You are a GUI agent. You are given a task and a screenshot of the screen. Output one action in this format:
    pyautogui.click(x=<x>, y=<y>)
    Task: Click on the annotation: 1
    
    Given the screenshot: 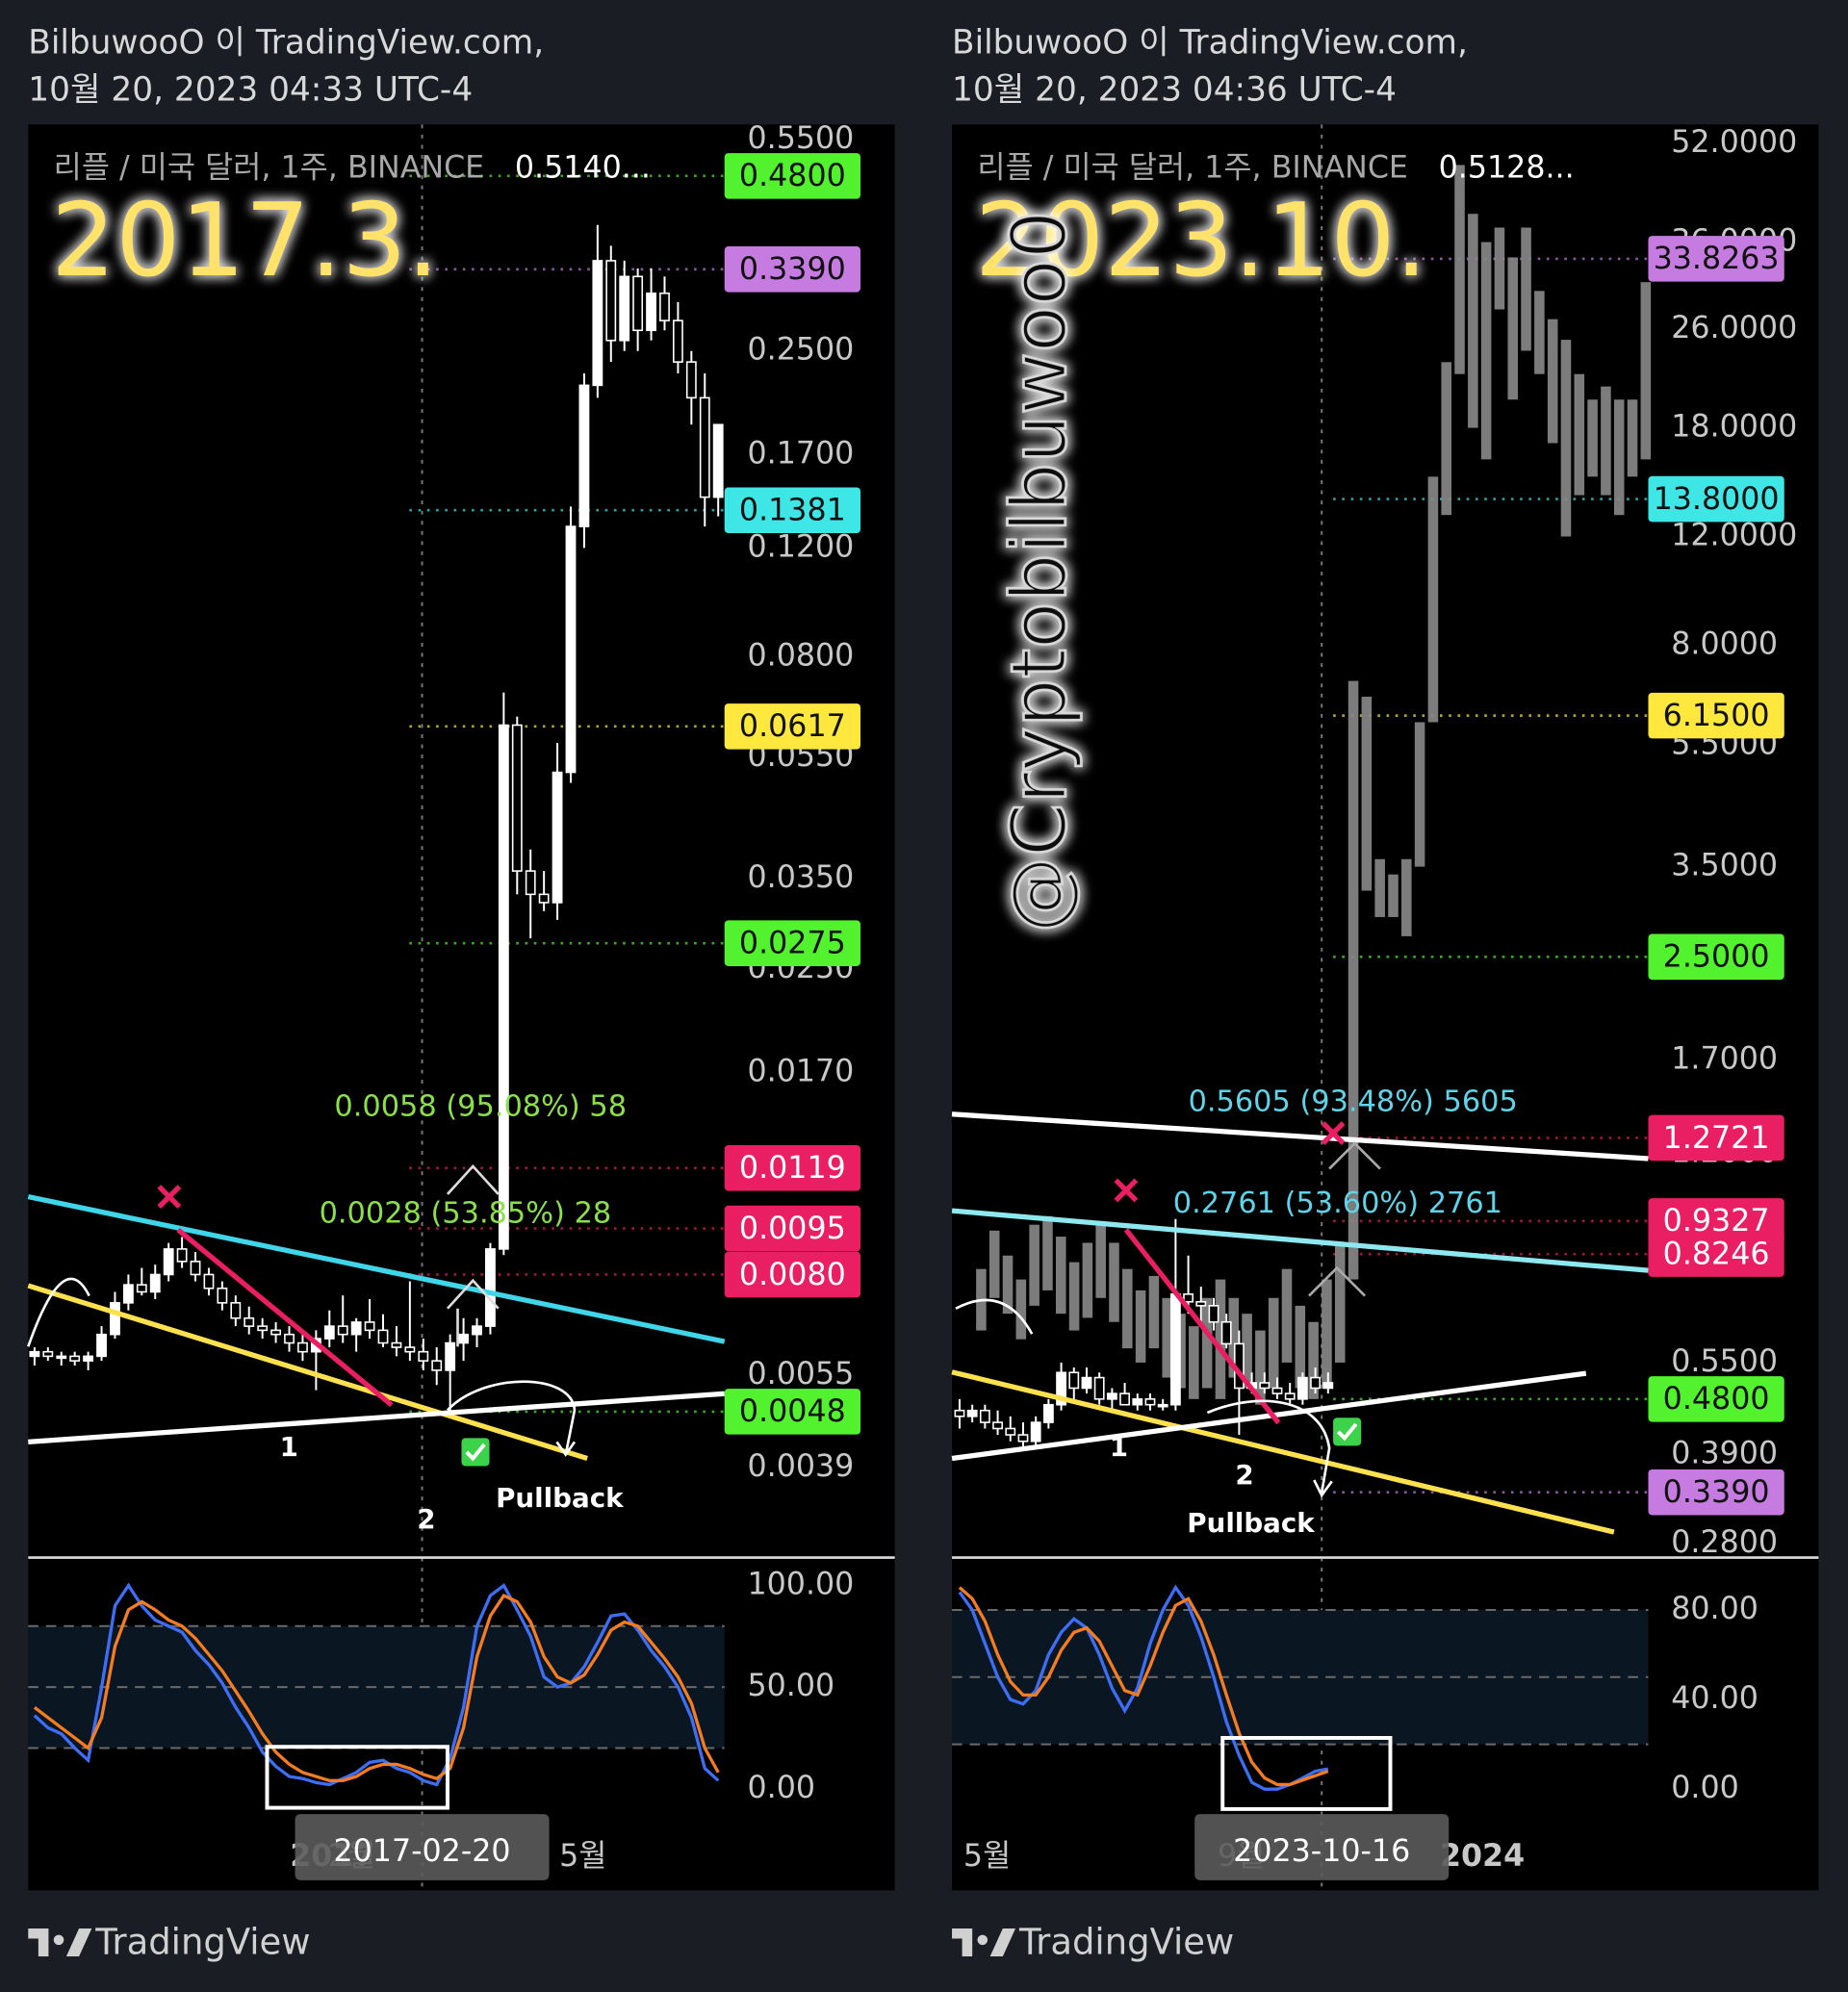 What is the action you would take?
    pyautogui.click(x=1119, y=1447)
    